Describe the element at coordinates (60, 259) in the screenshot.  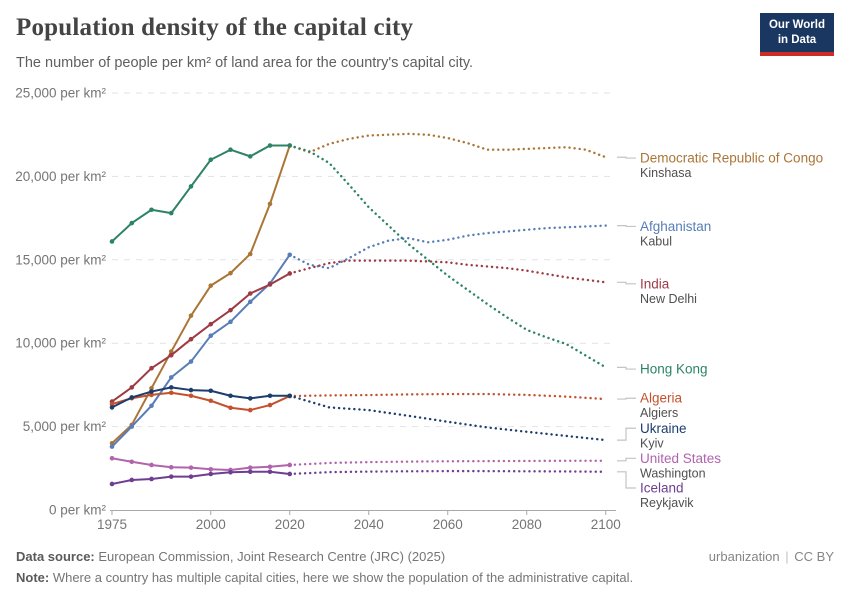
I see `y-axis-tick-label: 15,000 per km²` at that location.